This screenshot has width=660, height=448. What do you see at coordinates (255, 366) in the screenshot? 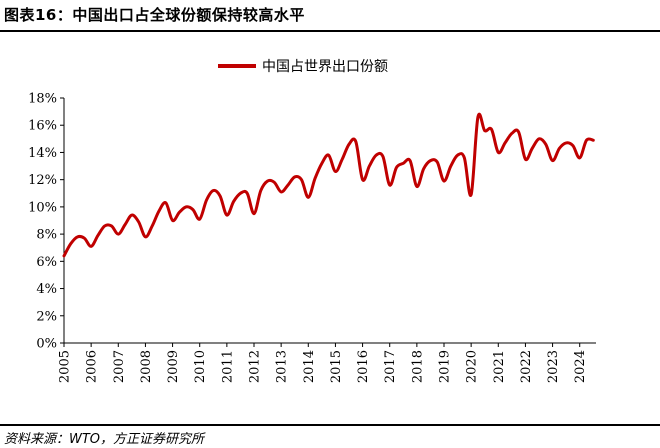
I see `x-tick-label: 2012` at bounding box center [255, 366].